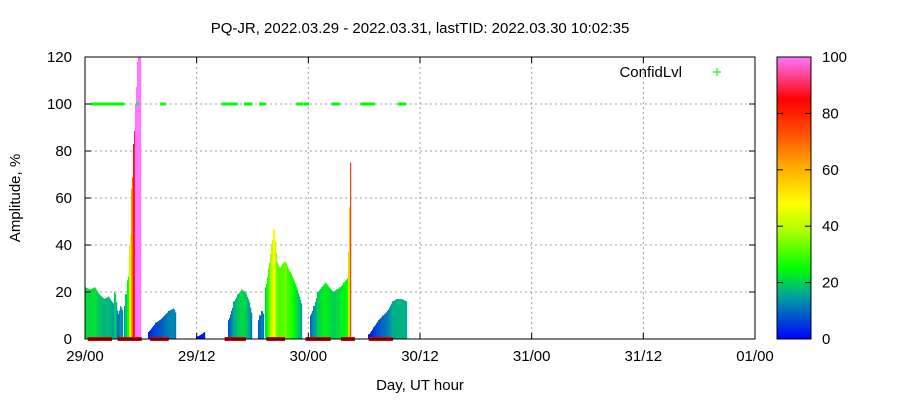 The image size is (900, 400). What do you see at coordinates (830, 170) in the screenshot?
I see `colorbar-tick-label: 60` at bounding box center [830, 170].